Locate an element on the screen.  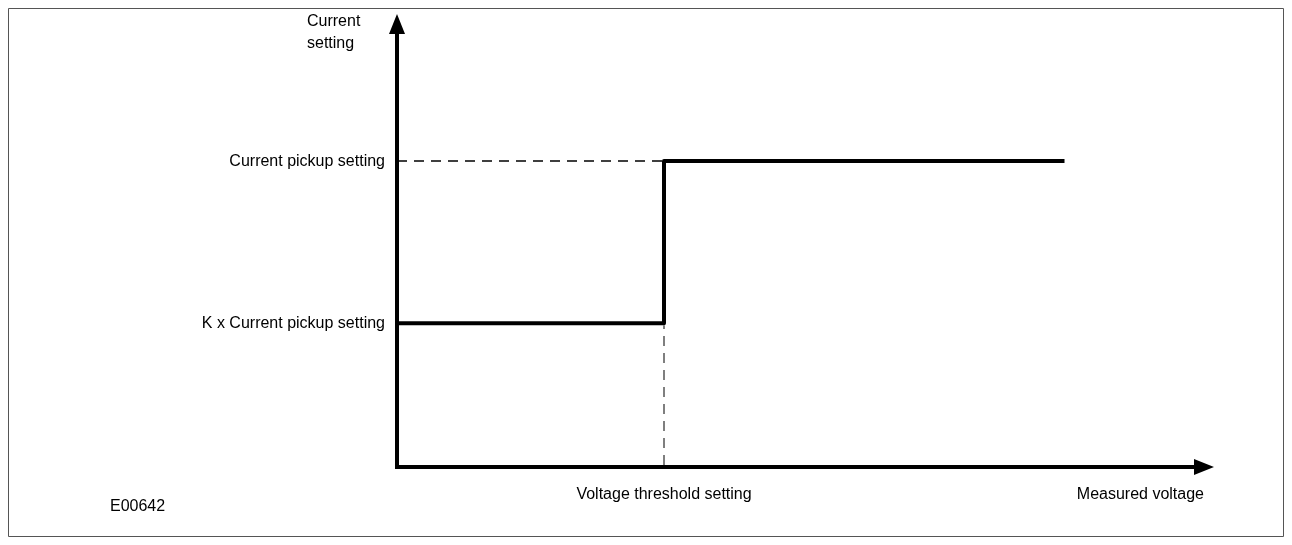
x-axis-title: Measured voltage is located at coordinates (1140, 494).